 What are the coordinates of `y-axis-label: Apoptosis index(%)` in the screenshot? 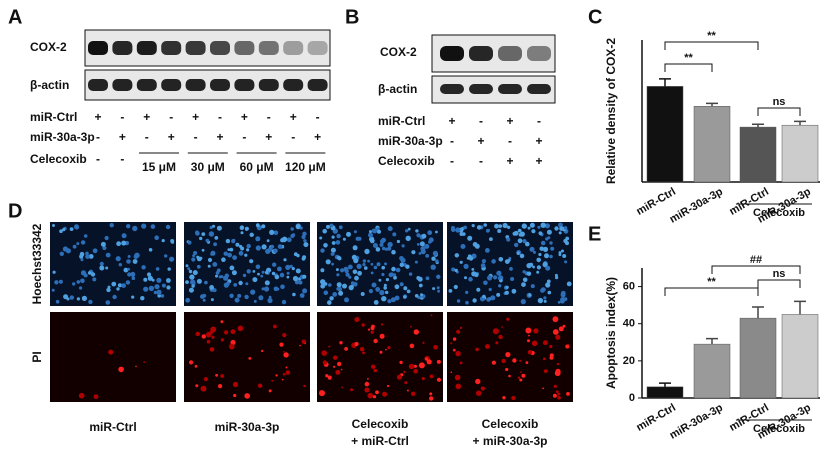 It's located at (611, 333).